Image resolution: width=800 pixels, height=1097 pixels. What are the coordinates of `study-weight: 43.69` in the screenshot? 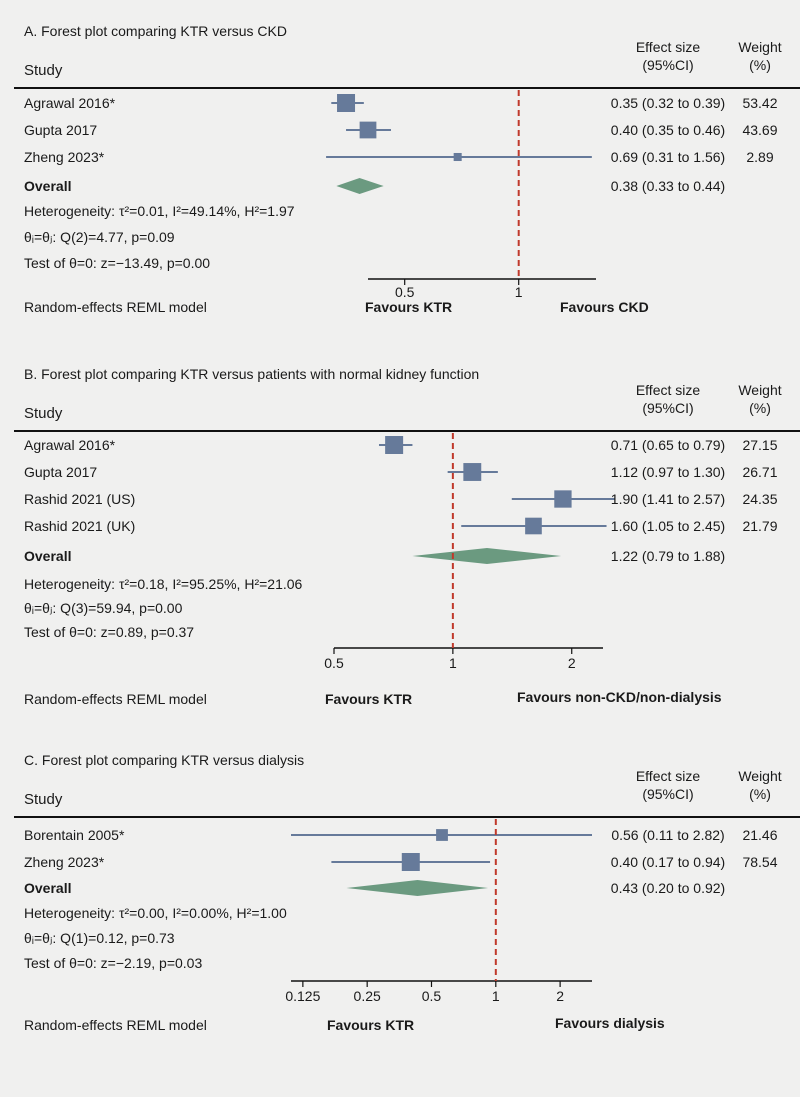 It's located at (759, 130).